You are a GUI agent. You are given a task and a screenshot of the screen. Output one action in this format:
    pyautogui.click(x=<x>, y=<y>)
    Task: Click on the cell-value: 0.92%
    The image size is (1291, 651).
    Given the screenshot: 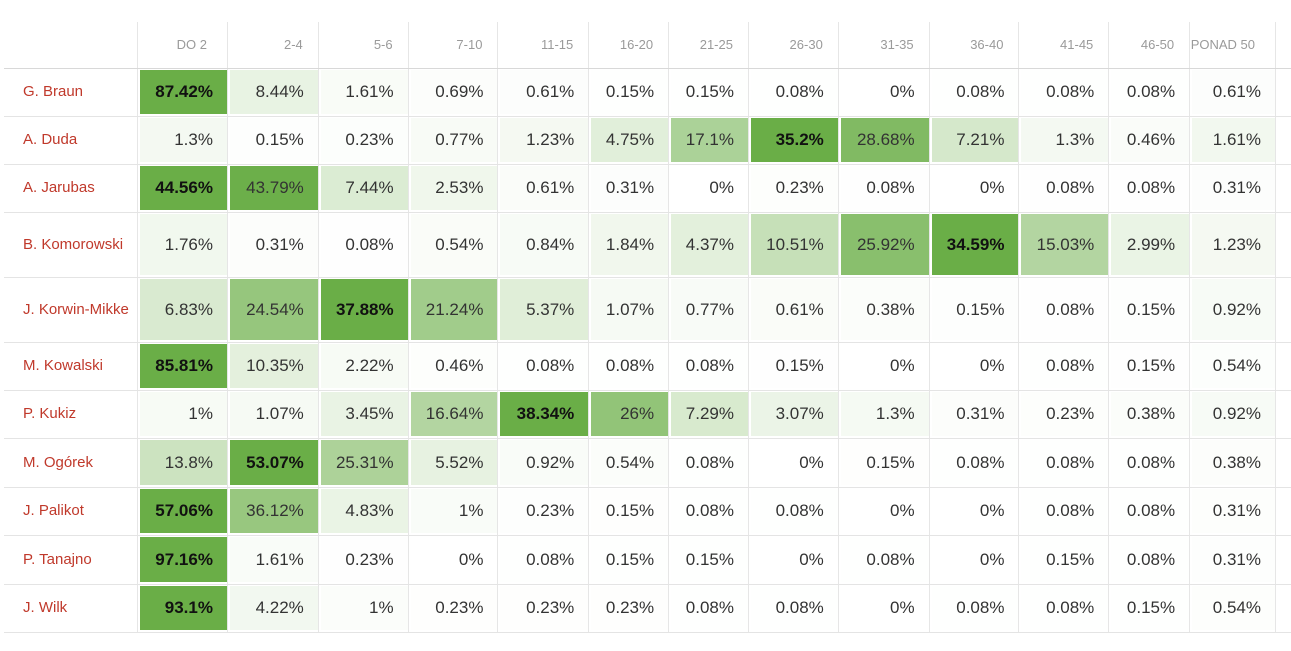 What is the action you would take?
    pyautogui.click(x=544, y=462)
    